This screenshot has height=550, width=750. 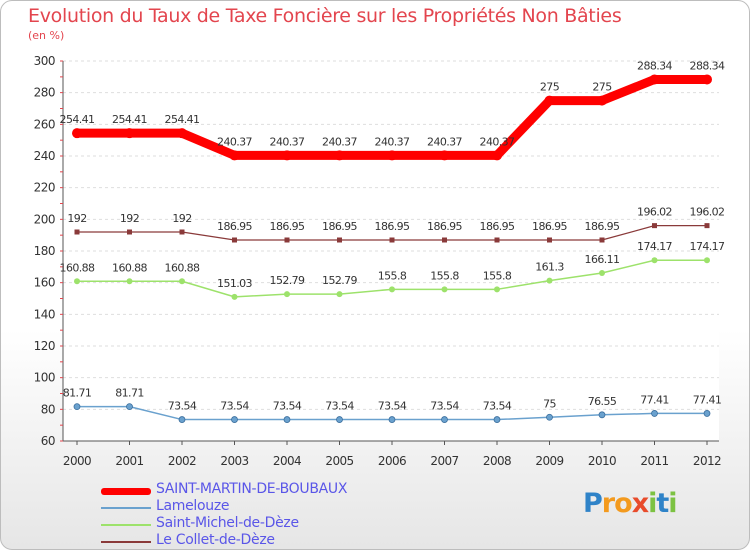 I want to click on proxiti-logo: Proxiti, so click(x=630, y=503).